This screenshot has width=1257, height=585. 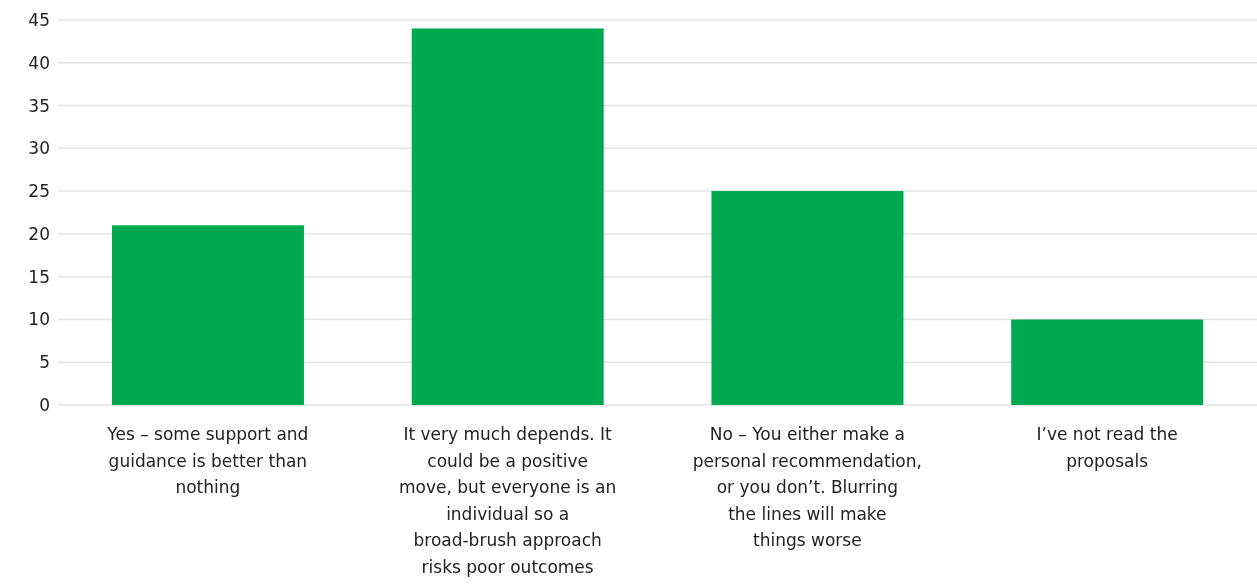 What do you see at coordinates (39, 62) in the screenshot?
I see `y-tick-label: 40` at bounding box center [39, 62].